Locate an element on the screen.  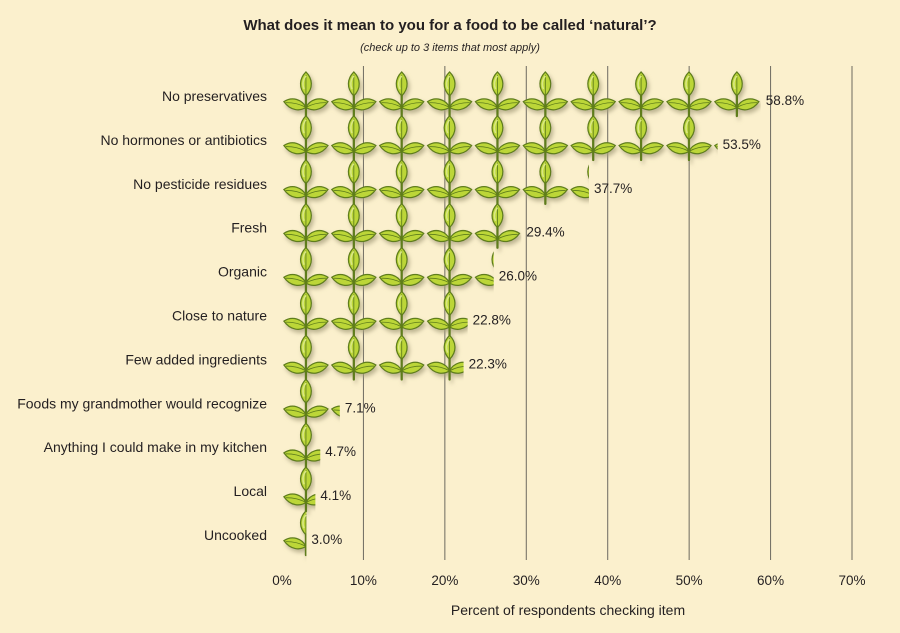
x-axis-label: Percent of respondents checking item is located at coordinates (568, 610).